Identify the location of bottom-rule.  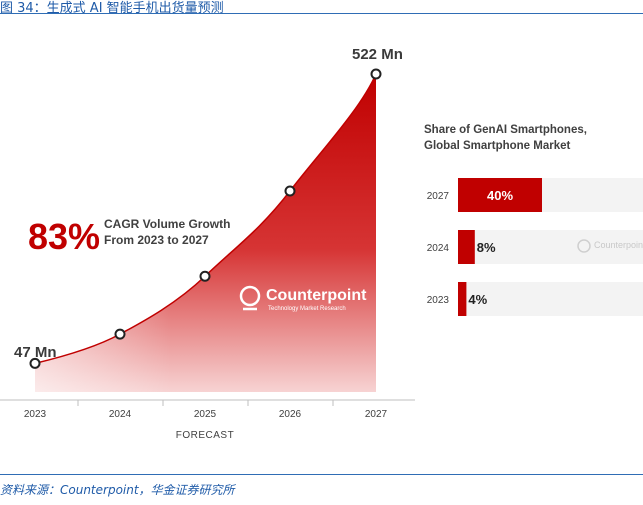
(321, 474).